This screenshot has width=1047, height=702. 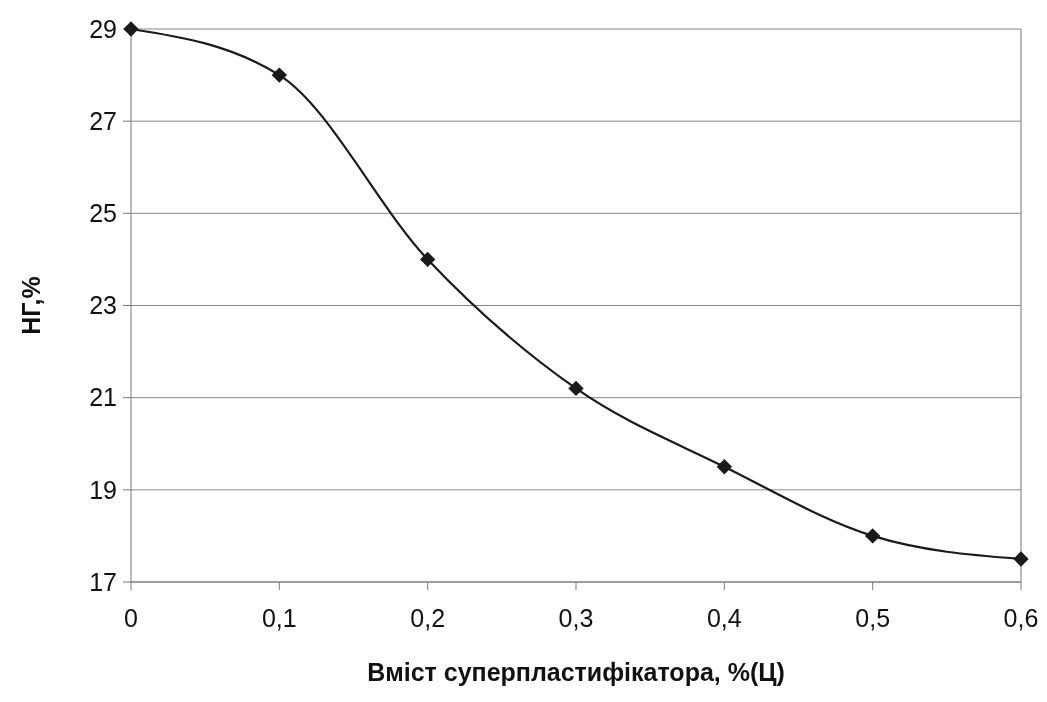 What do you see at coordinates (131, 618) in the screenshot?
I see `x-tick-label: 0` at bounding box center [131, 618].